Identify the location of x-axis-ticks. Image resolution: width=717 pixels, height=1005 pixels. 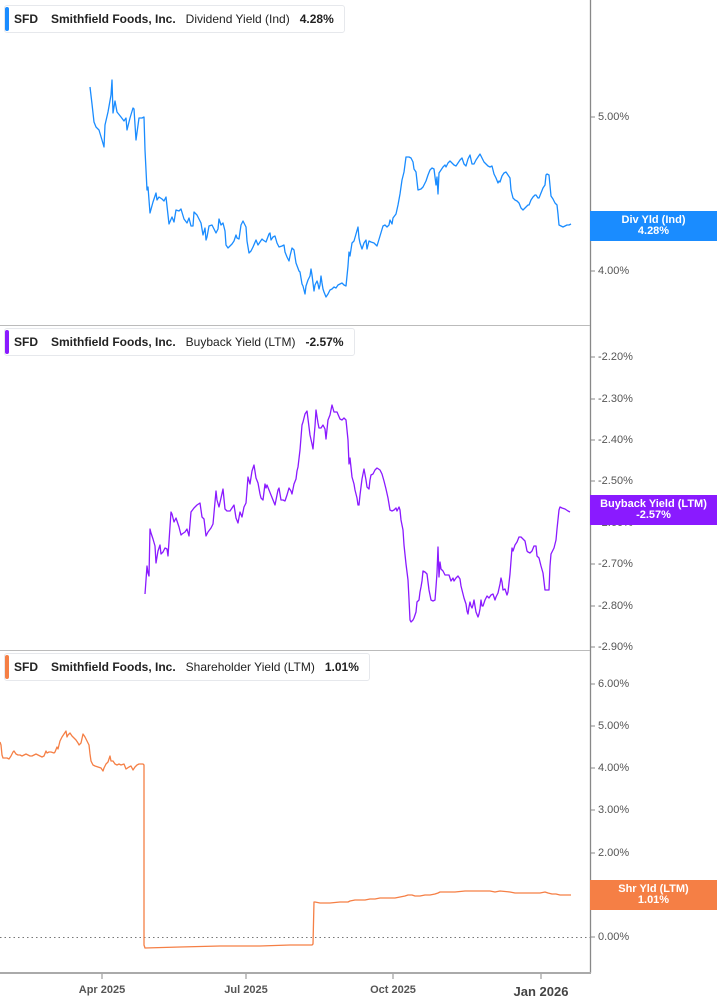
(321, 976).